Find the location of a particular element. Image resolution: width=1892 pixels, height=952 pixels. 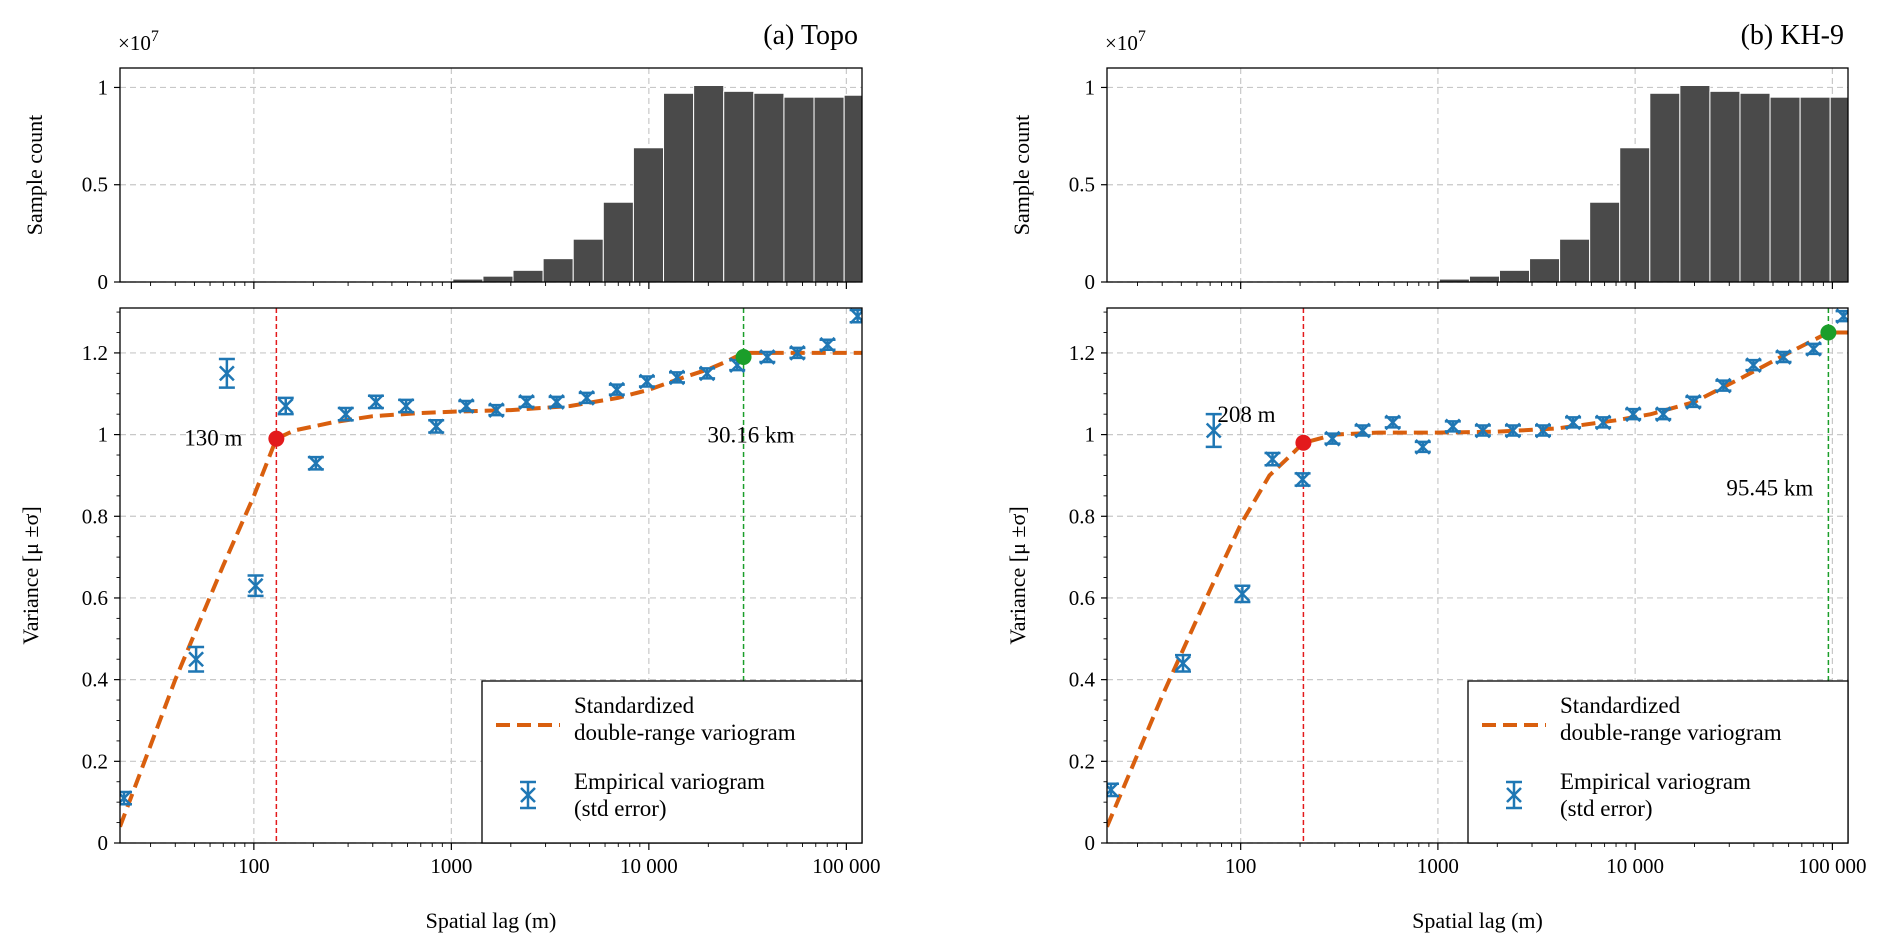

legend-model-label-1: Standardized is located at coordinates (634, 705).